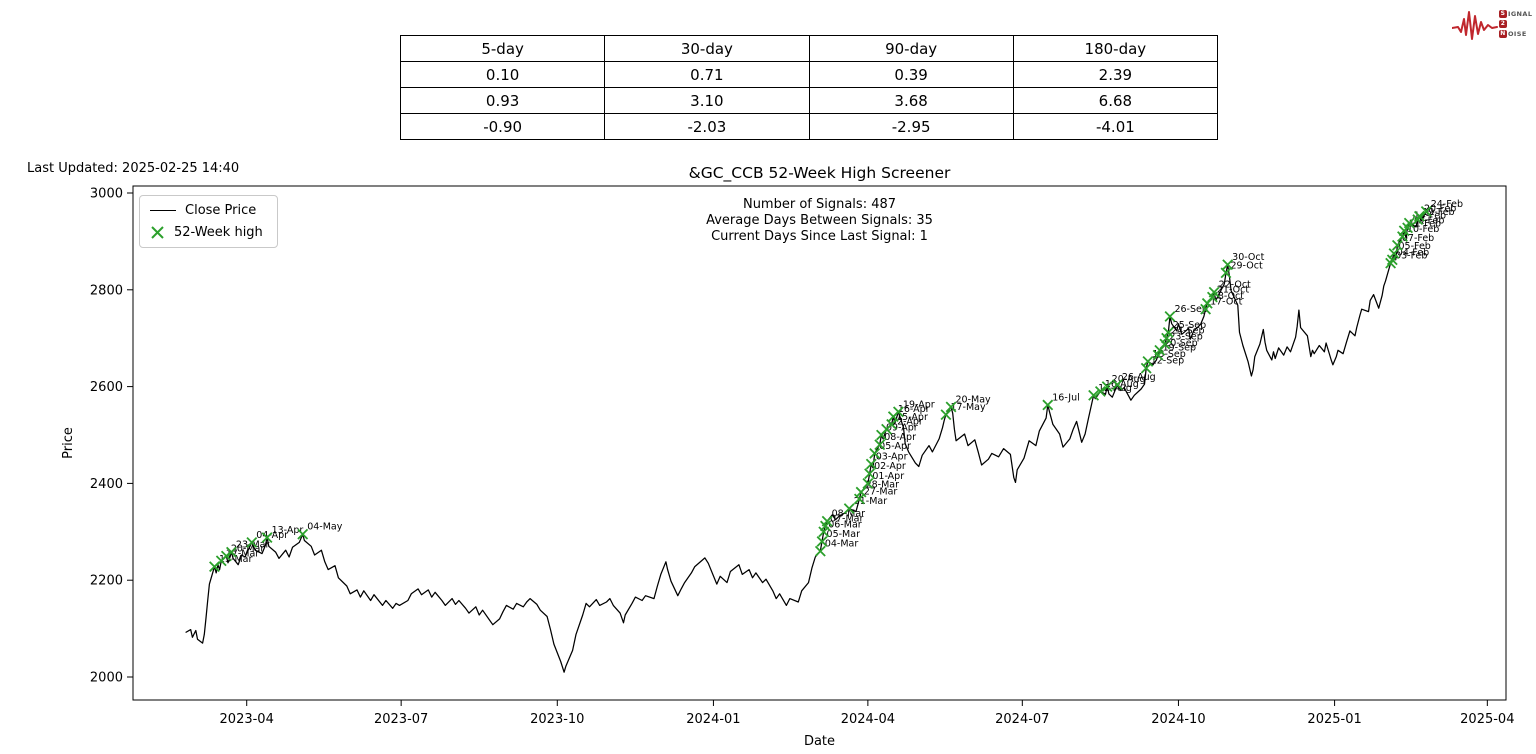 The width and height of the screenshot is (1536, 754). Describe the element at coordinates (911, 126) in the screenshot. I see `returns-table-cell: -2.95` at that location.